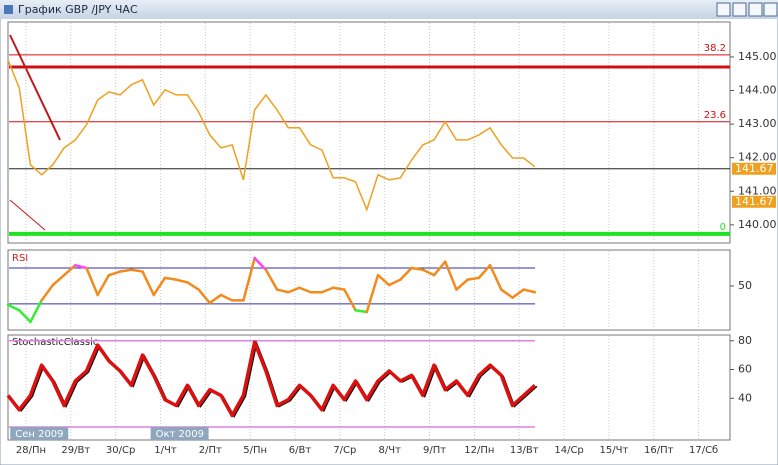 The width and height of the screenshot is (778, 465). I want to click on window-buttons, so click(747, 9).